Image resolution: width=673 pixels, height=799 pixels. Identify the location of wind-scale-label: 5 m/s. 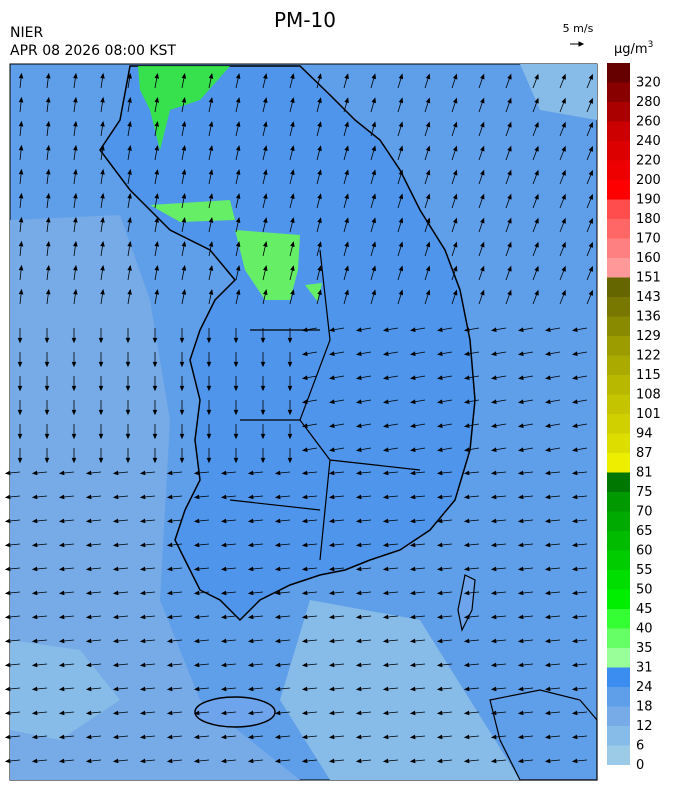
(578, 28).